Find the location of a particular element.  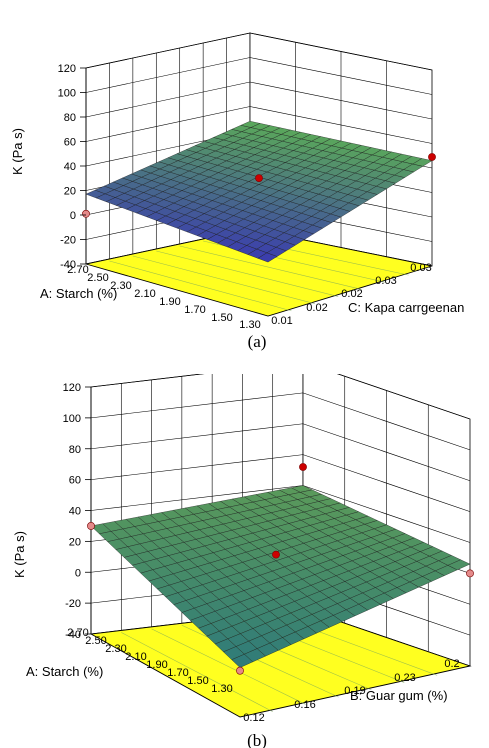

contour-plane is located at coordinates (259, 272).